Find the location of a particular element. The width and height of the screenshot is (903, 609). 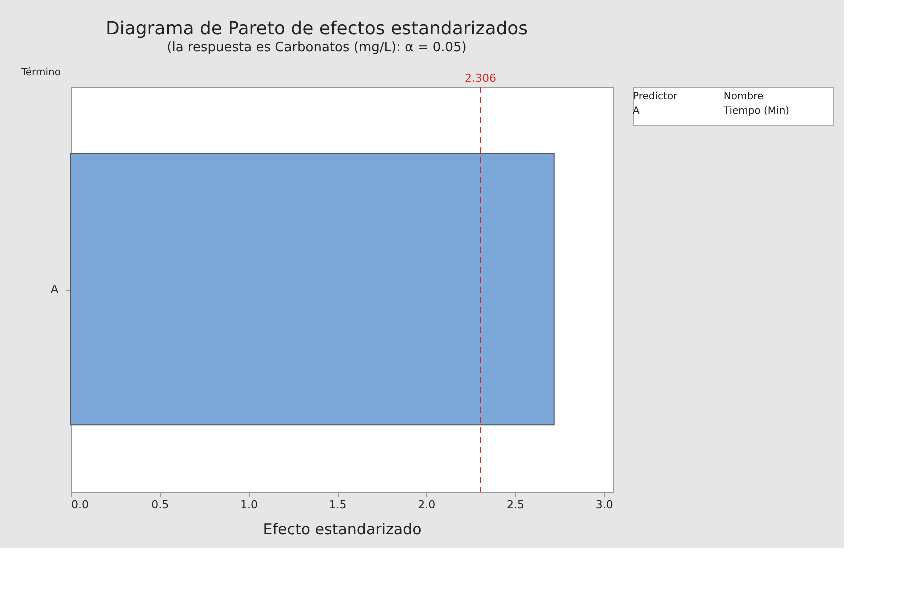

x-tick-label: 1.0 is located at coordinates (249, 505).